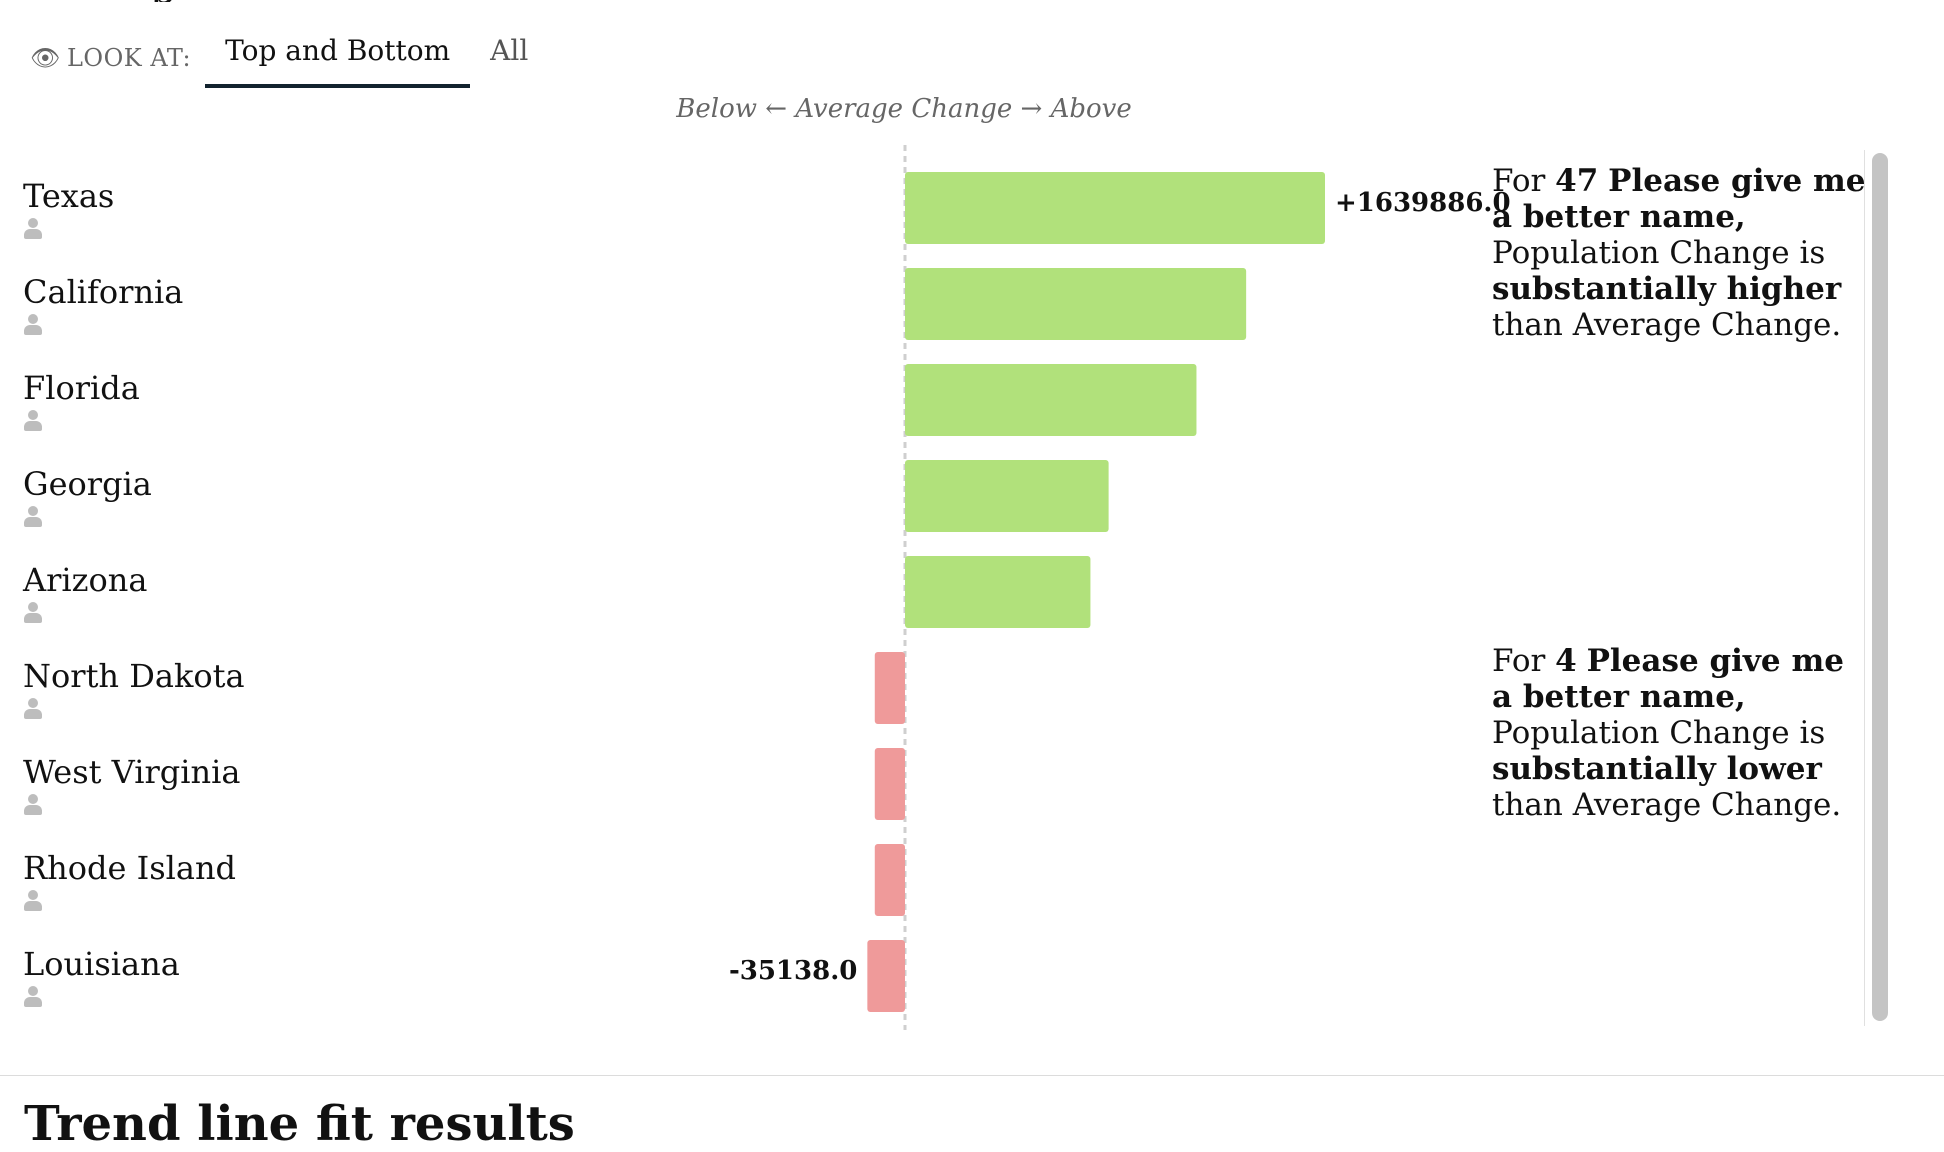 This screenshot has height=1152, width=1944. I want to click on scrollbar-track, so click(1879, 588).